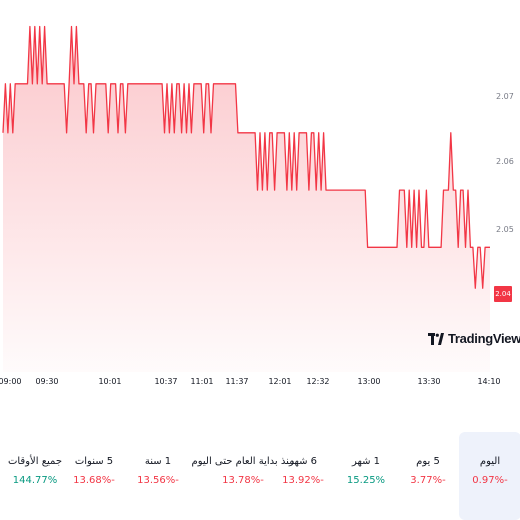  I want to click on period-change: 3.77%-, so click(428, 480).